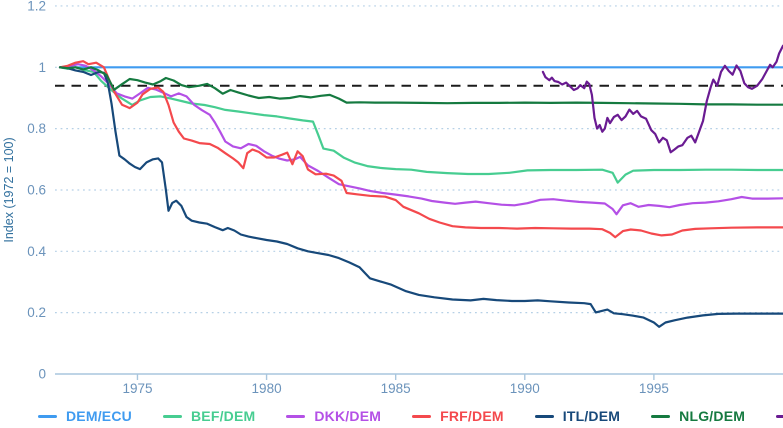 This screenshot has width=783, height=428. What do you see at coordinates (662, 99) in the screenshot?
I see `line-gbp-dem` at bounding box center [662, 99].